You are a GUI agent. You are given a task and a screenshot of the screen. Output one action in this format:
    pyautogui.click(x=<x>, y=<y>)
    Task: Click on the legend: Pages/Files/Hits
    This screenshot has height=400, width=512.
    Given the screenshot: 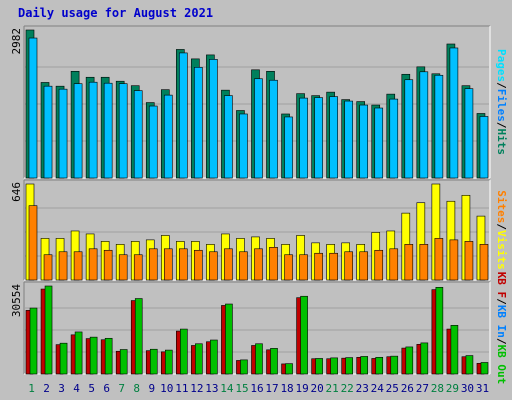 What is the action you would take?
    pyautogui.click(x=501, y=102)
    